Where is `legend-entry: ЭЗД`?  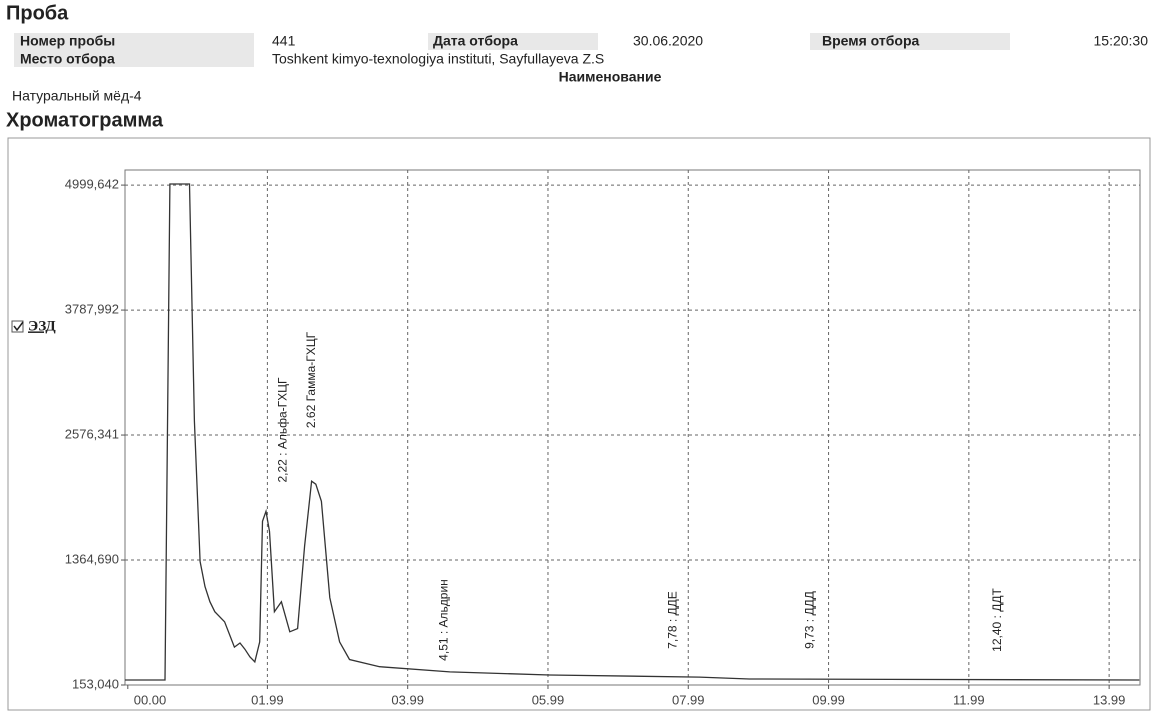 legend-entry: ЭЗД is located at coordinates (42, 326).